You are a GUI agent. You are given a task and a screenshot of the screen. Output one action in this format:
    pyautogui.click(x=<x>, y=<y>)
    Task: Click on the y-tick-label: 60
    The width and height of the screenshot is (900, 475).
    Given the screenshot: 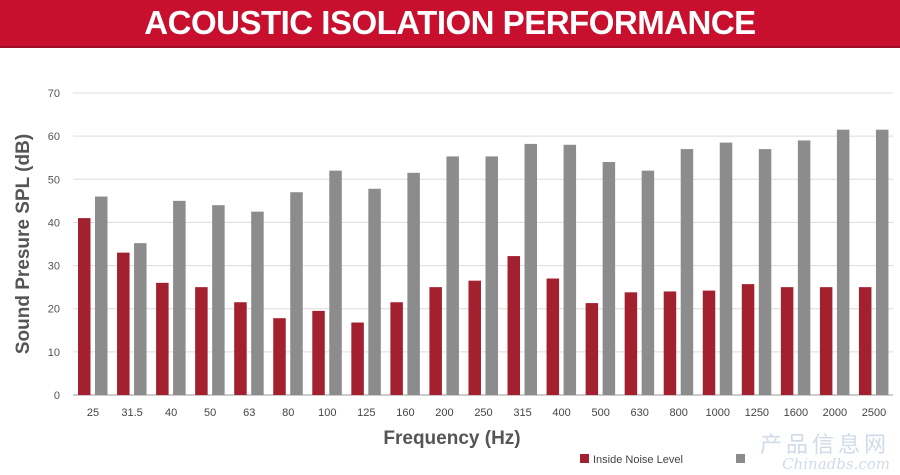 What is the action you would take?
    pyautogui.click(x=54, y=137)
    